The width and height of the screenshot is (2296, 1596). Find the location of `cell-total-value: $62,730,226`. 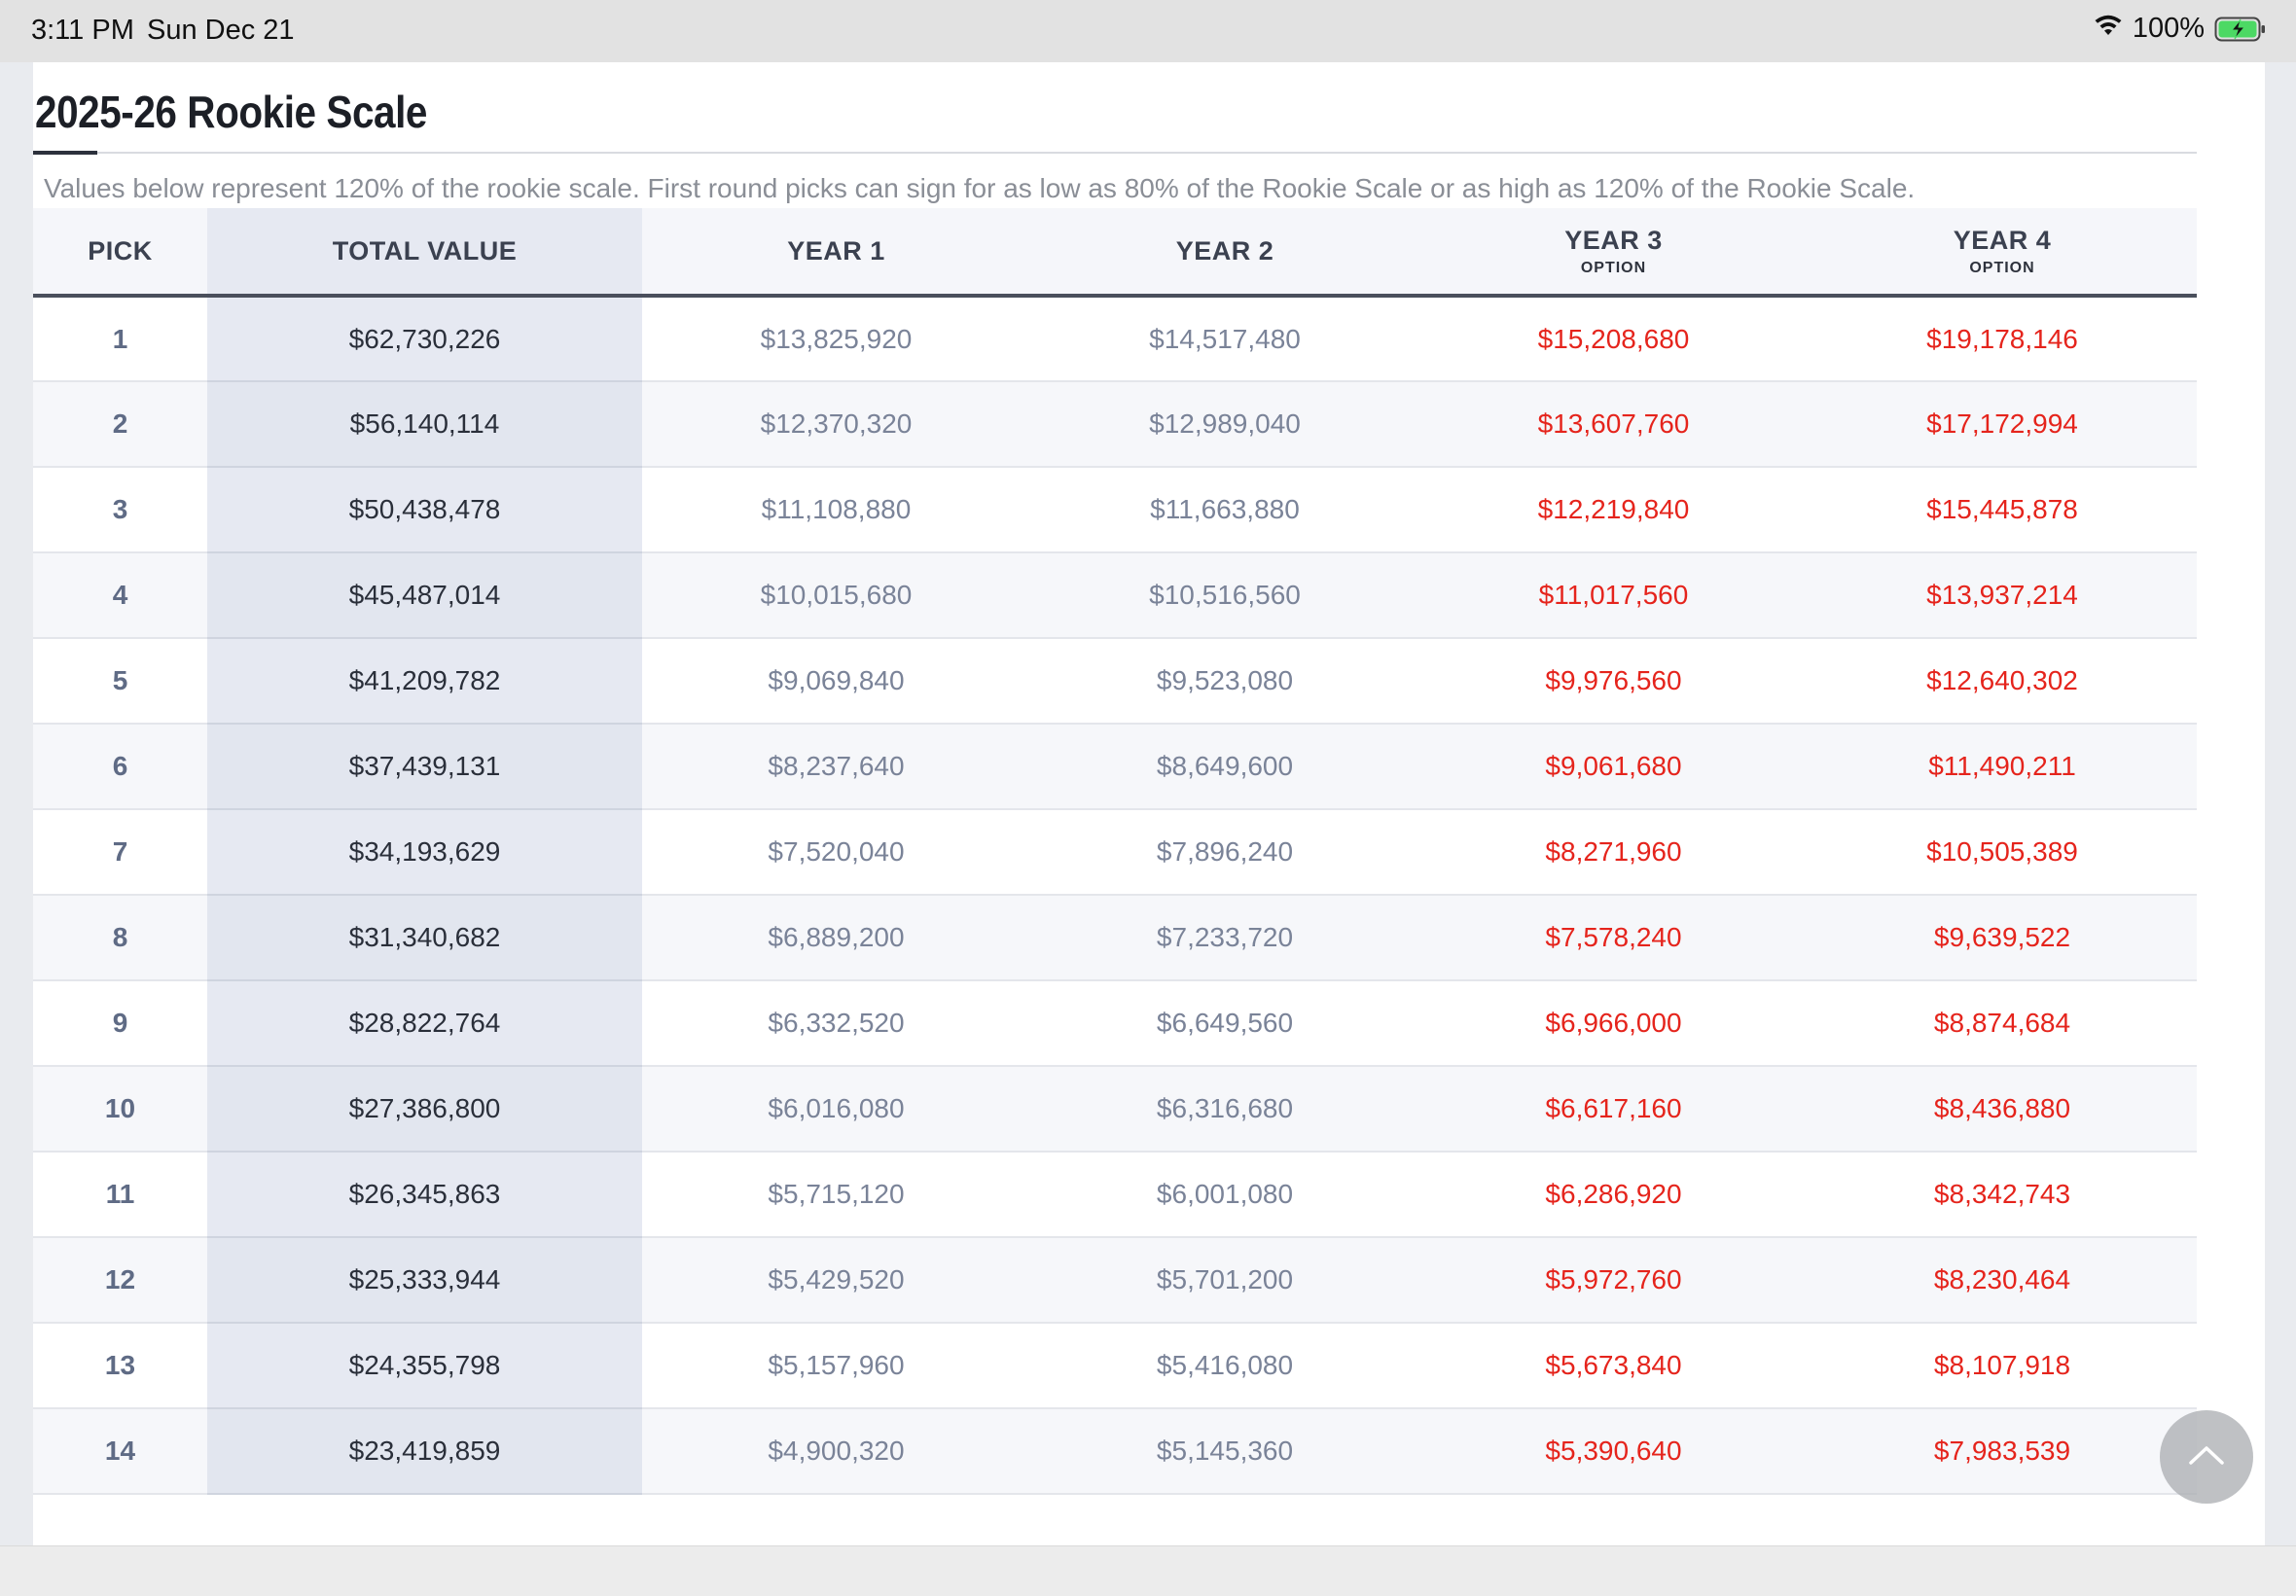

cell-total-value: $62,730,226 is located at coordinates (424, 339).